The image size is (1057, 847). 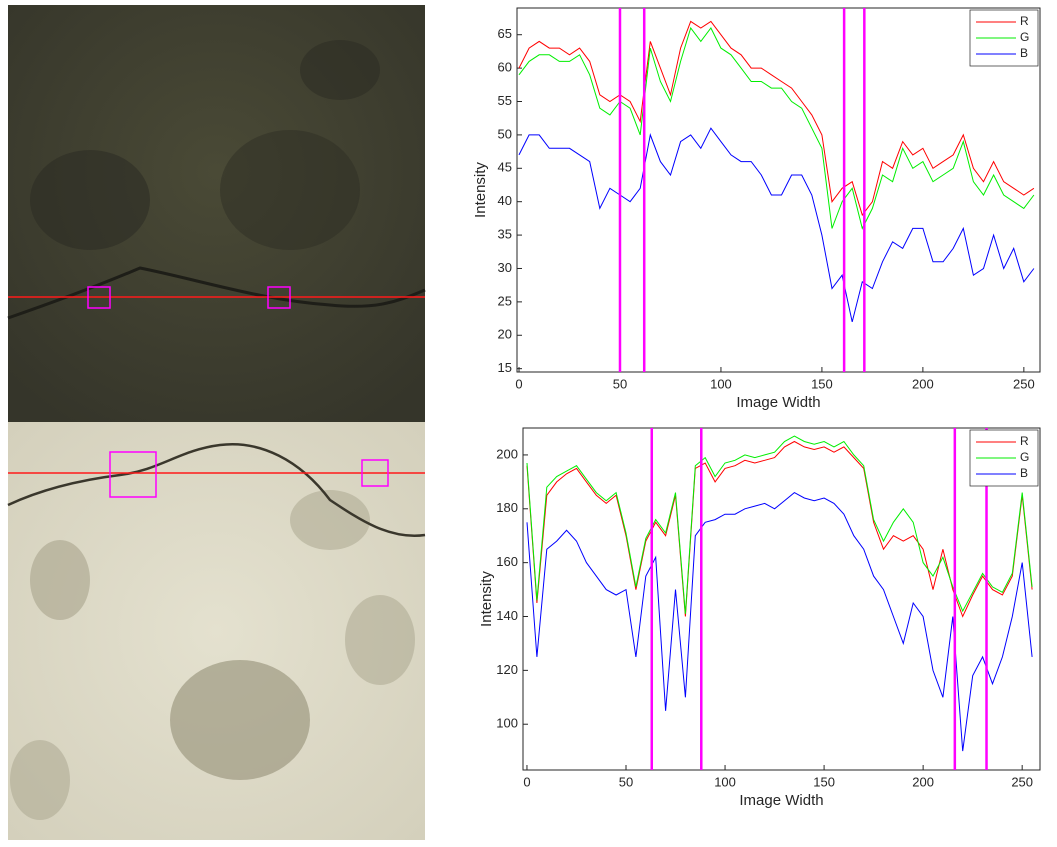 I want to click on y-tick-label: 25, so click(x=505, y=300).